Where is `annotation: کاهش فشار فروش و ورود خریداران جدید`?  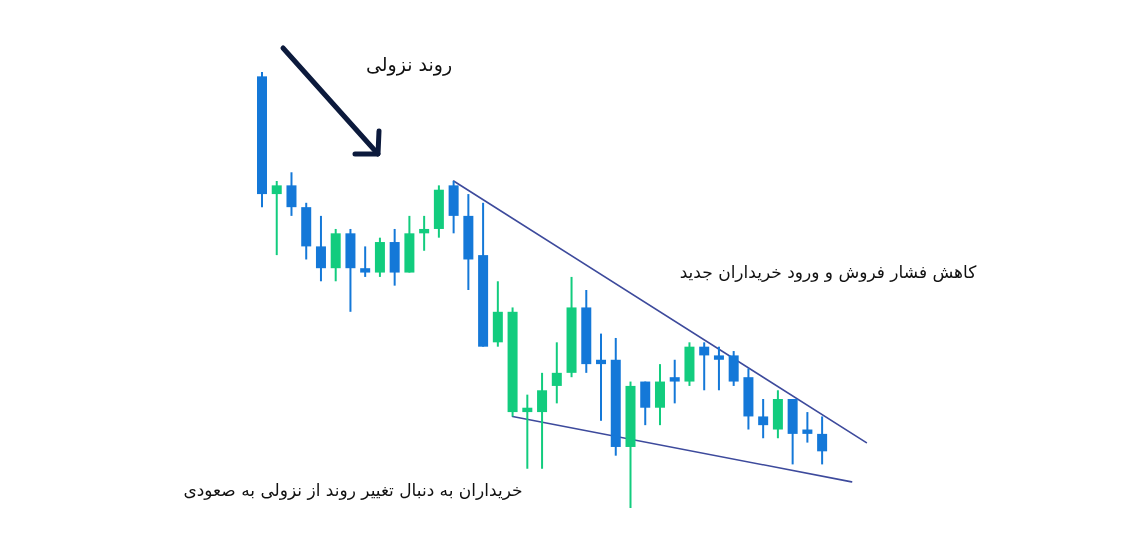
annotation: کاهش فشار فروش و ورود خریداران جدید is located at coordinates (828, 272).